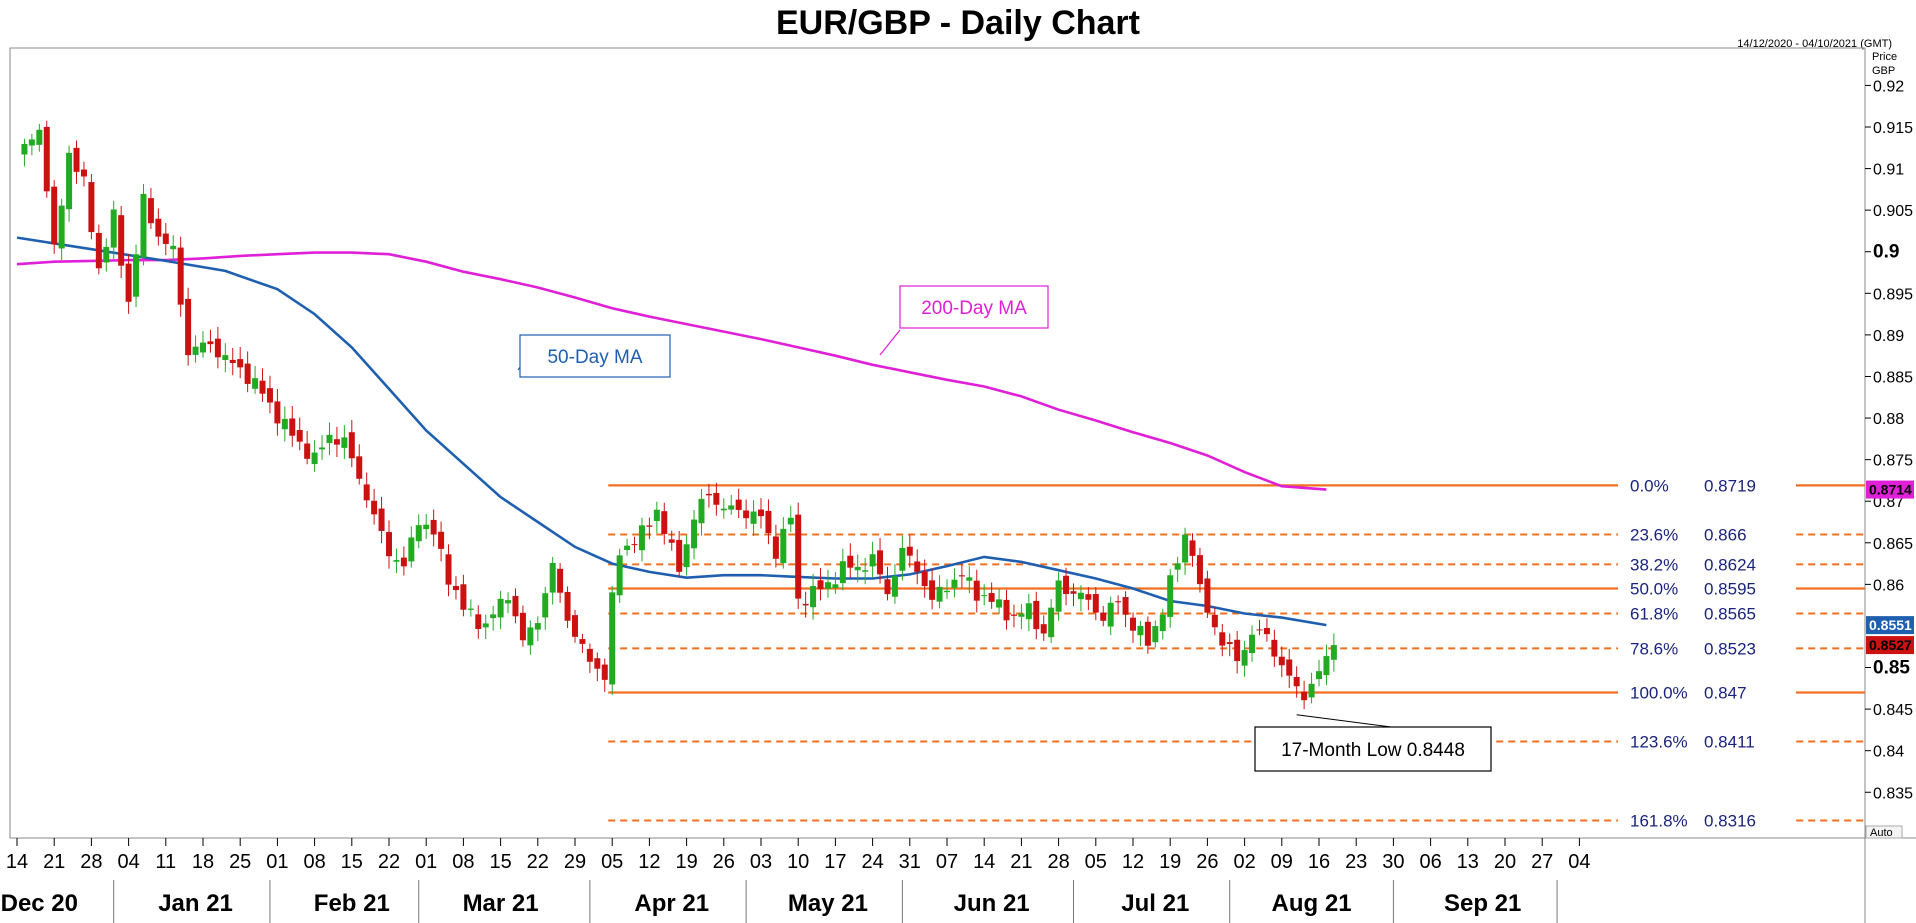  Describe the element at coordinates (671, 903) in the screenshot. I see `month-label: Apr 21` at that location.